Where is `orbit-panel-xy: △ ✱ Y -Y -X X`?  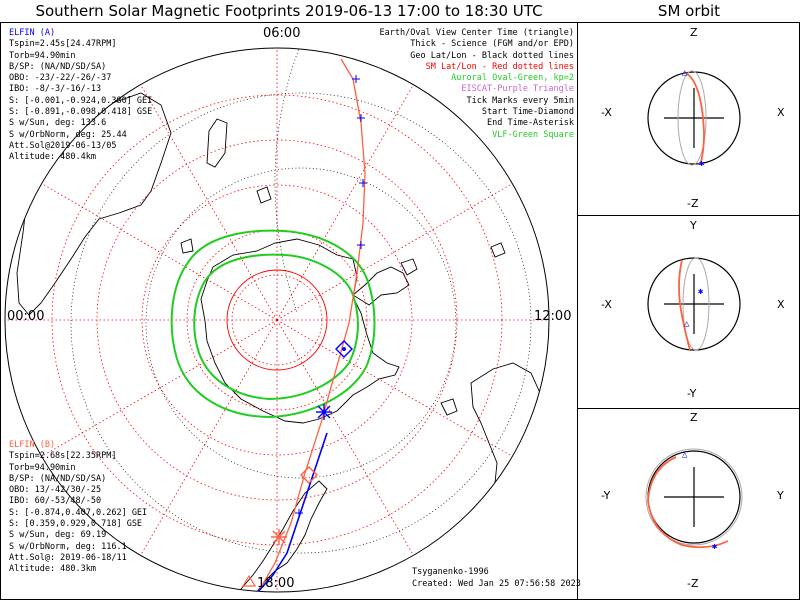 orbit-panel-xy: △ ✱ Y -Y -X X is located at coordinates (688, 312).